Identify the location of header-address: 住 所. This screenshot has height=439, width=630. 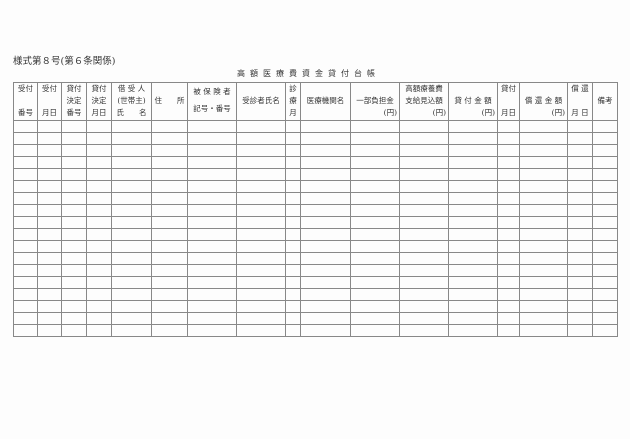
(169, 101).